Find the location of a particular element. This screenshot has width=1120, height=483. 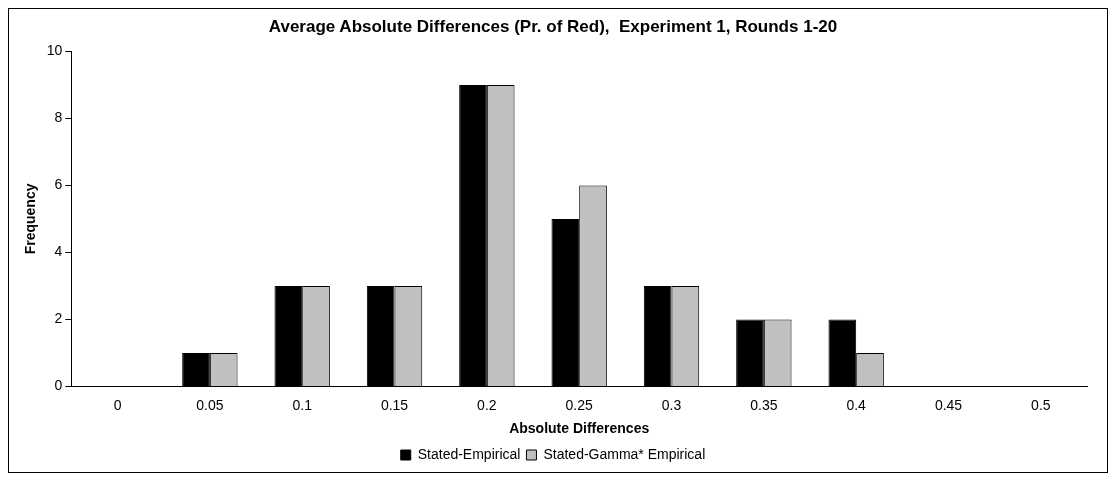

x-tick-label: 0.4 is located at coordinates (856, 404).